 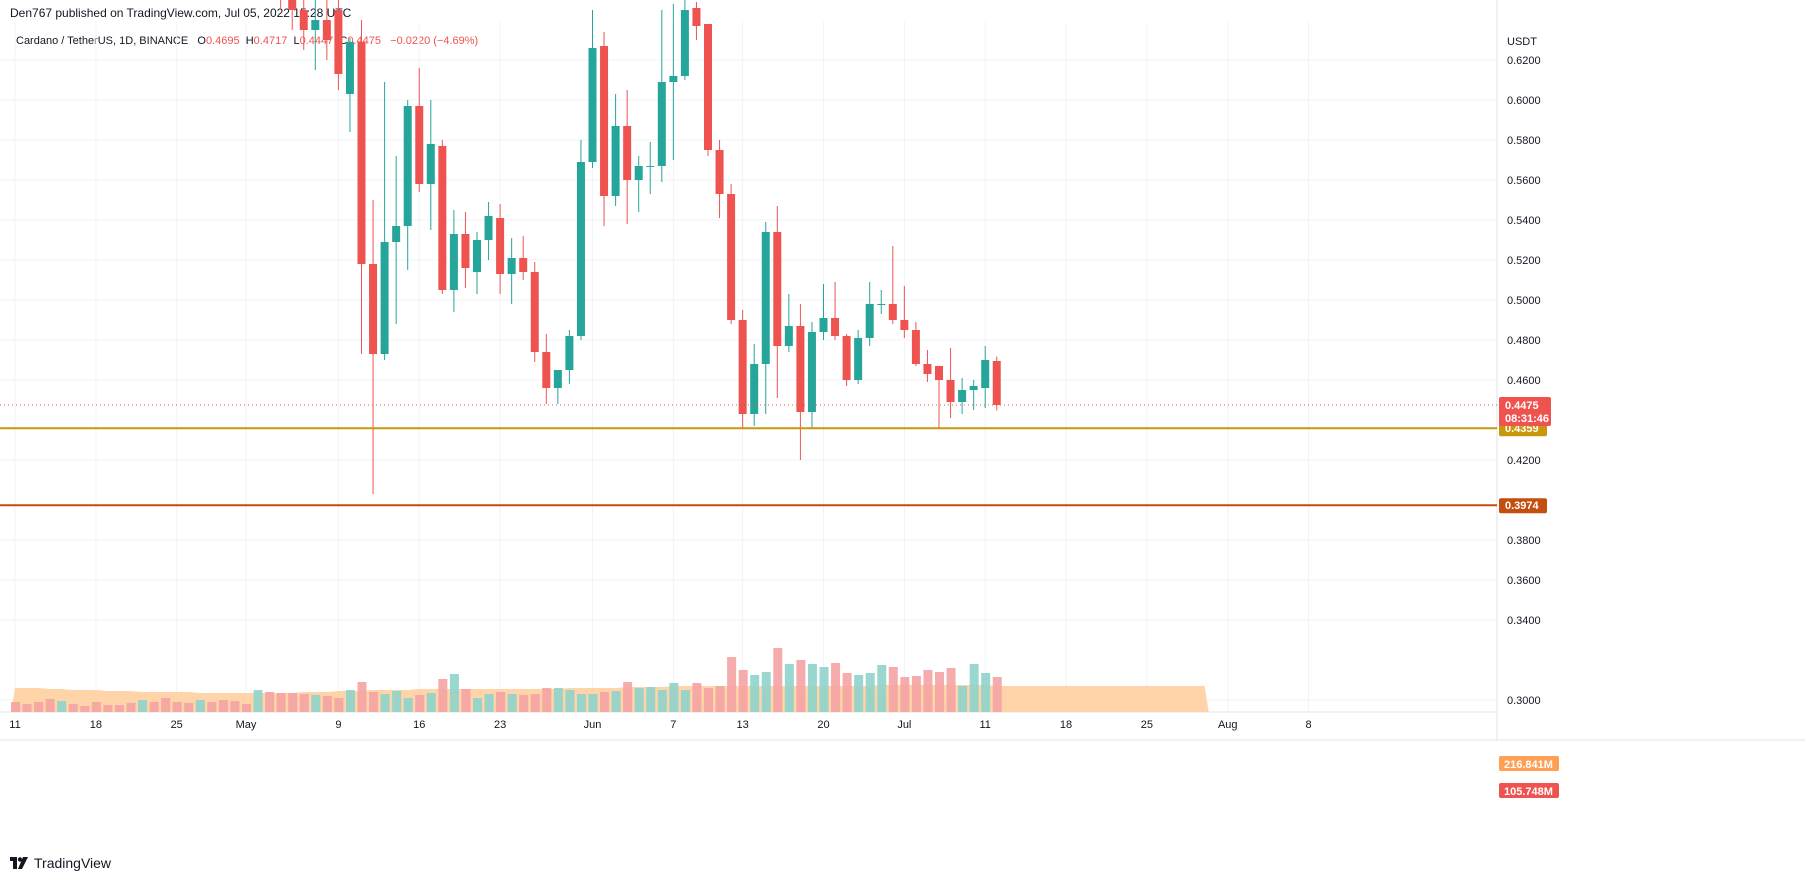 What do you see at coordinates (1522, 42) in the screenshot?
I see `currency-label: USDT` at bounding box center [1522, 42].